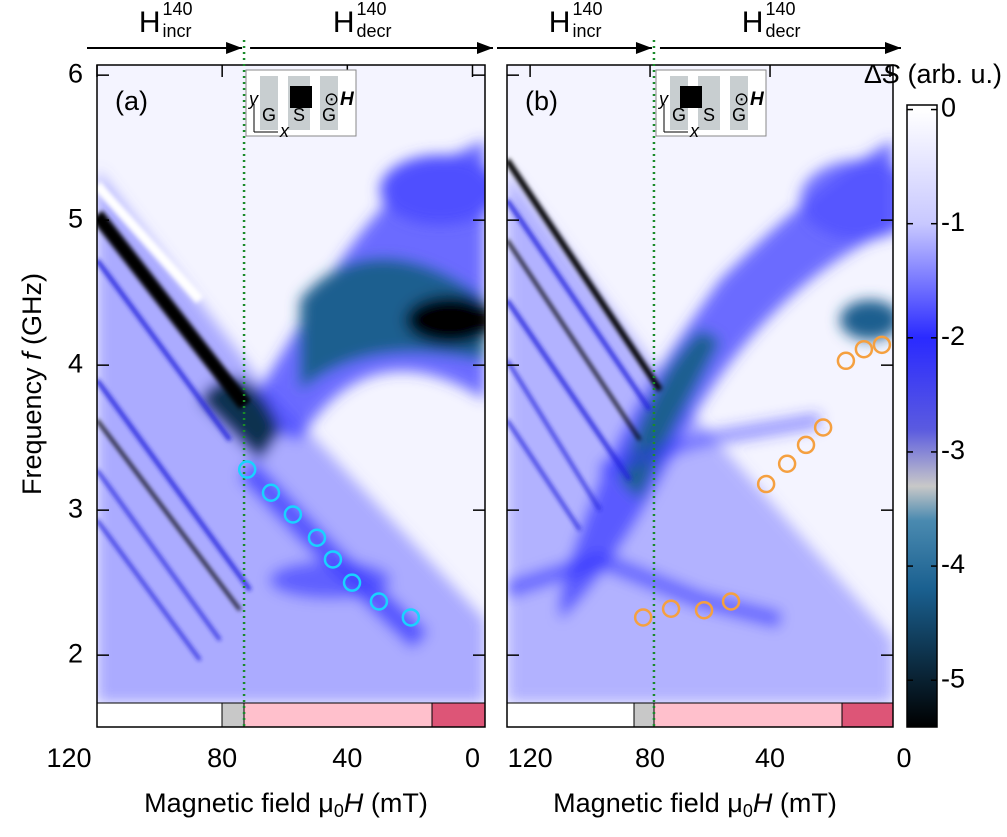 The width and height of the screenshot is (1007, 837). What do you see at coordinates (32, 355) in the screenshot?
I see `text-part: f` at bounding box center [32, 355].